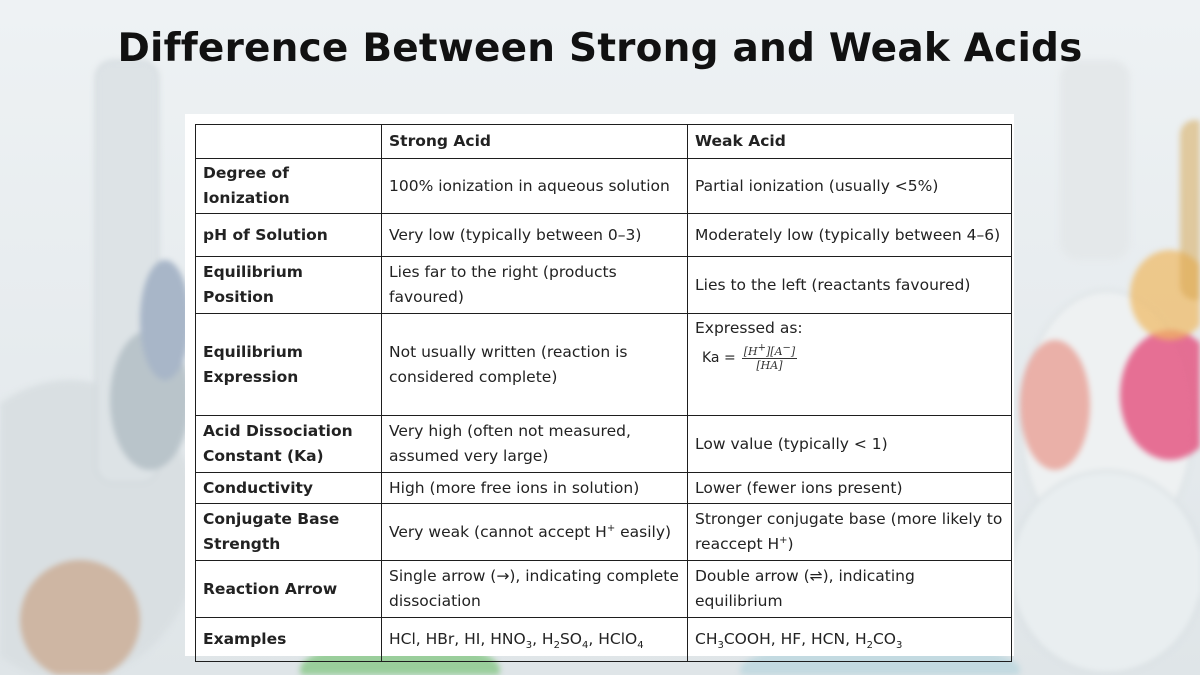  Describe the element at coordinates (769, 350) in the screenshot. I see `ka-numerator: [H+][A−]` at that location.